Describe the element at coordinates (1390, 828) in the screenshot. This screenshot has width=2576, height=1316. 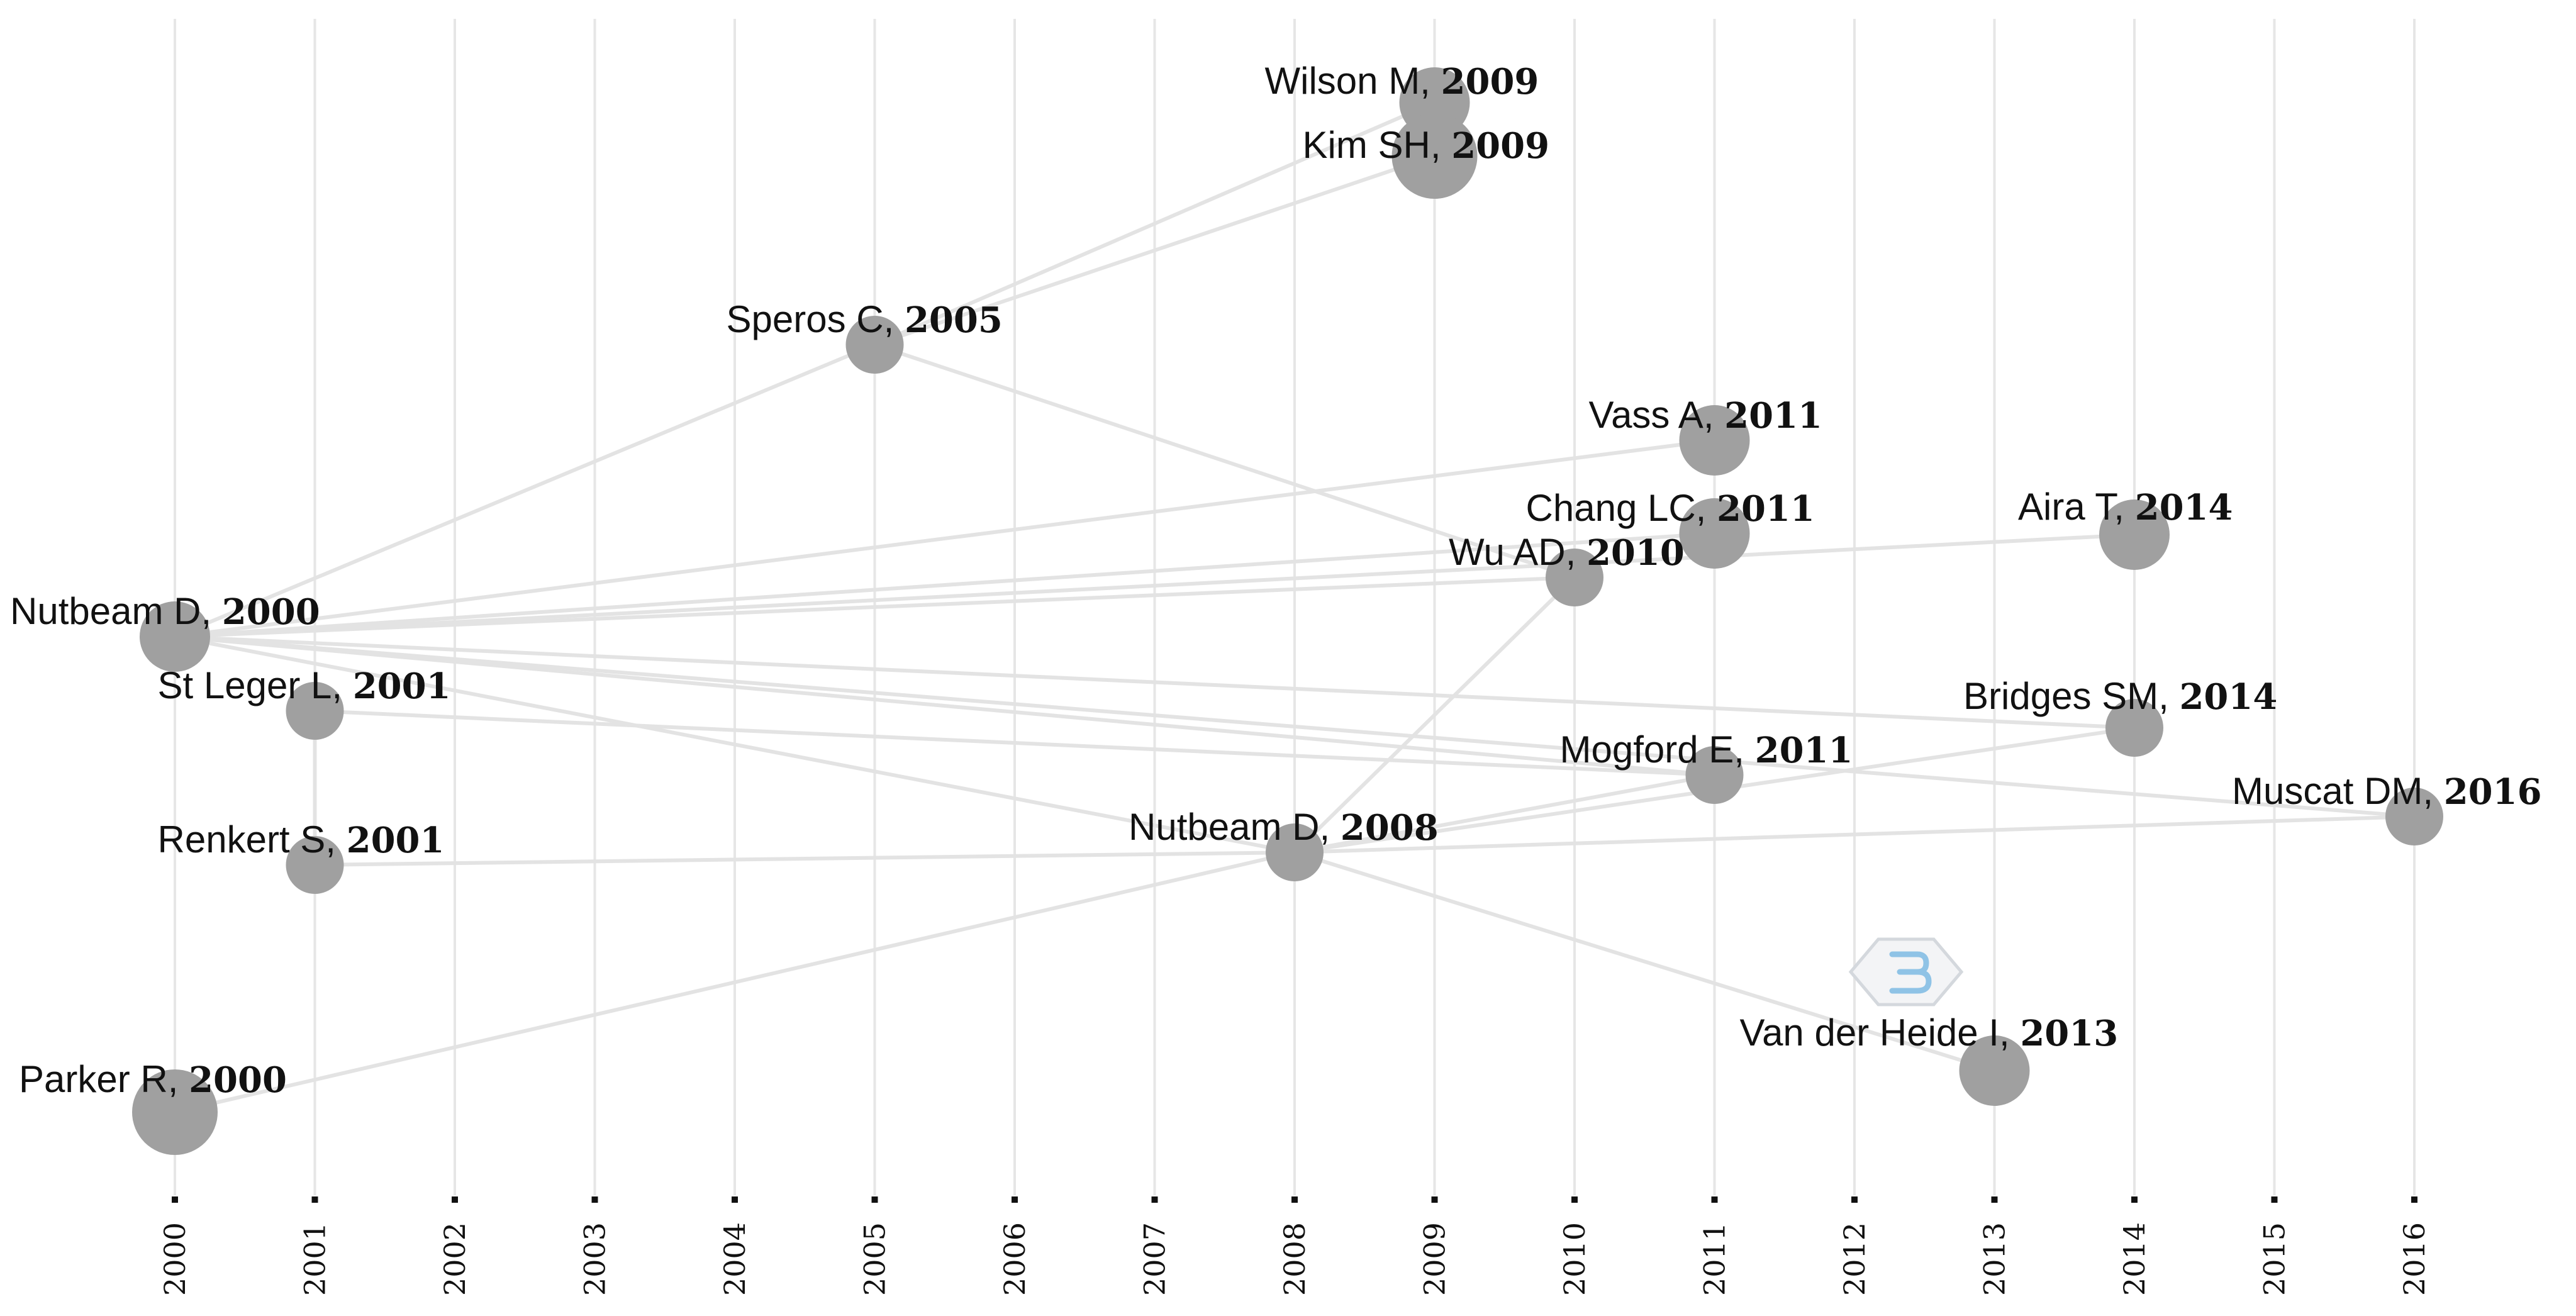
I see `label-year: 2008` at that location.